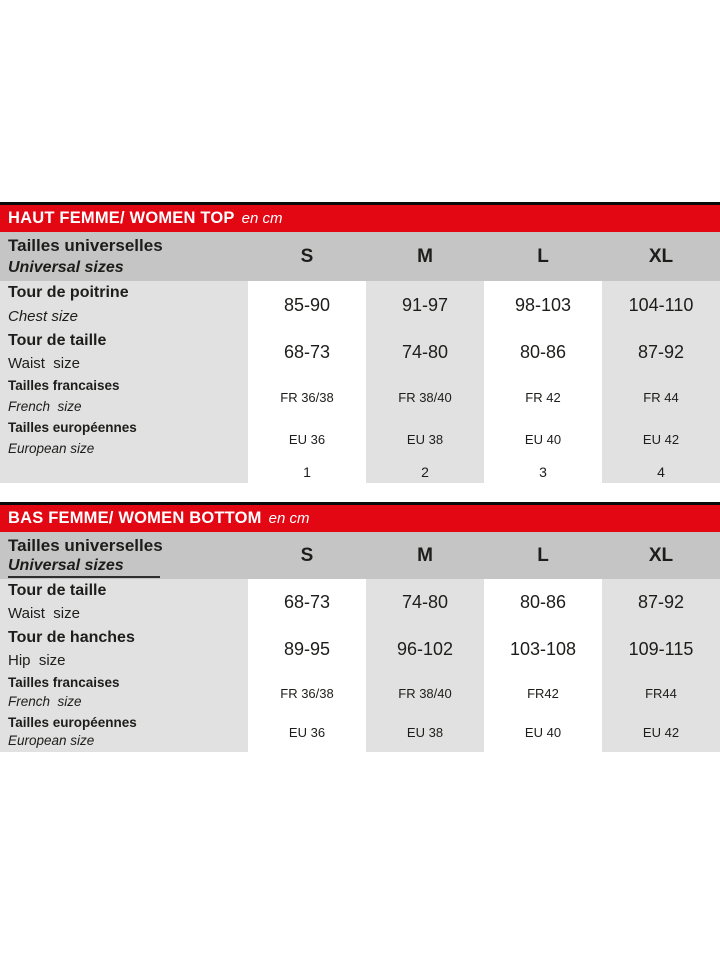  What do you see at coordinates (124, 649) in the screenshot?
I see `row-label-cell: Tour de hanches Hip size` at bounding box center [124, 649].